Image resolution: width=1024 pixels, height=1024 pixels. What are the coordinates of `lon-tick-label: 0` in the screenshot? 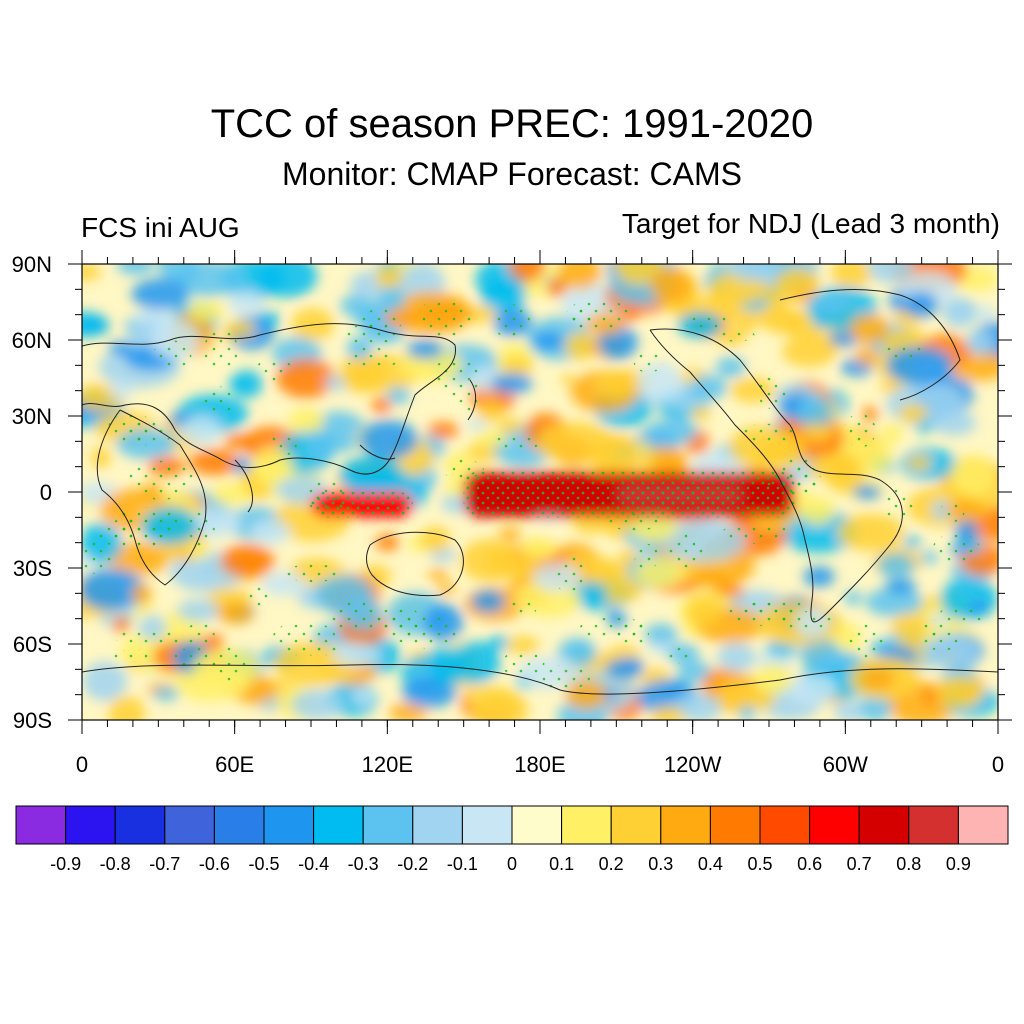 It's located at (82, 764).